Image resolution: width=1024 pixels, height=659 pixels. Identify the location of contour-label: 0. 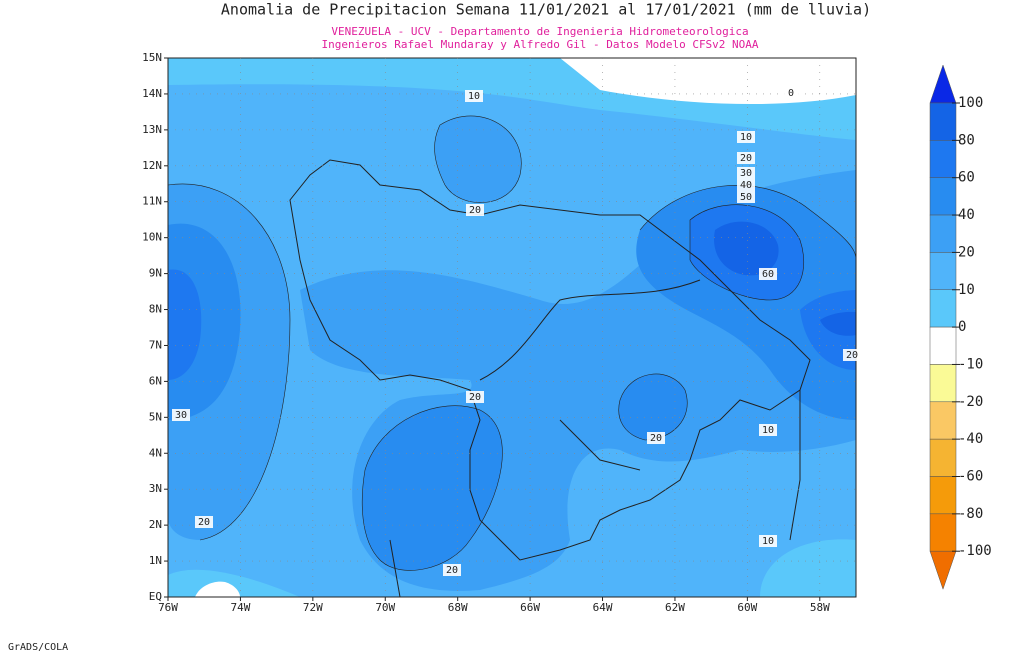
(791, 93).